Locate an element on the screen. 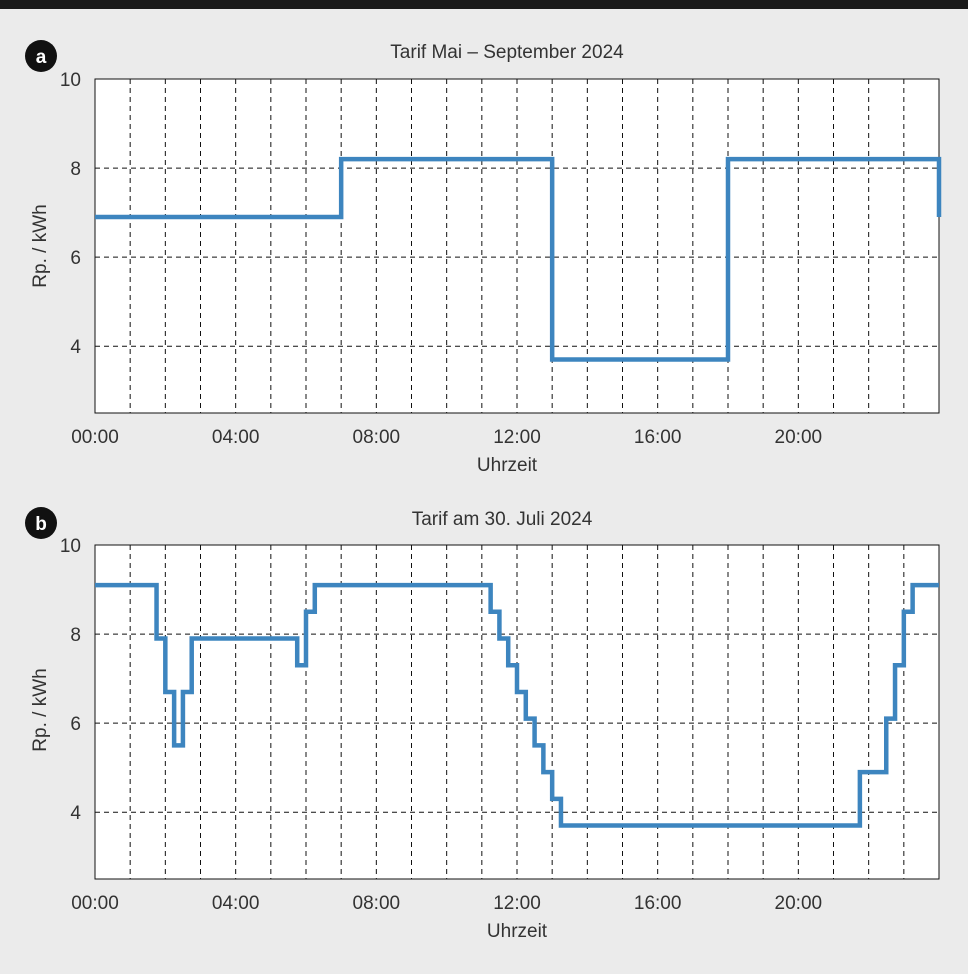 The image size is (968, 974). top-bar is located at coordinates (484, 4).